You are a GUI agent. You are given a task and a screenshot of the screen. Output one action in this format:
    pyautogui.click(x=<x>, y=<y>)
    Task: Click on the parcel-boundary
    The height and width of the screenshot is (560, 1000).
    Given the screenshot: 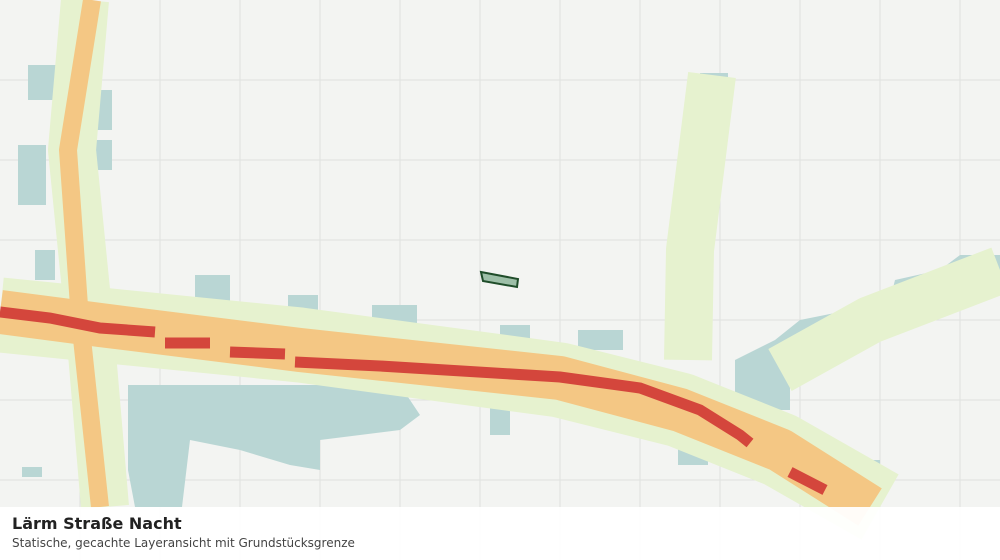 What is the action you would take?
    pyautogui.click(x=499, y=279)
    